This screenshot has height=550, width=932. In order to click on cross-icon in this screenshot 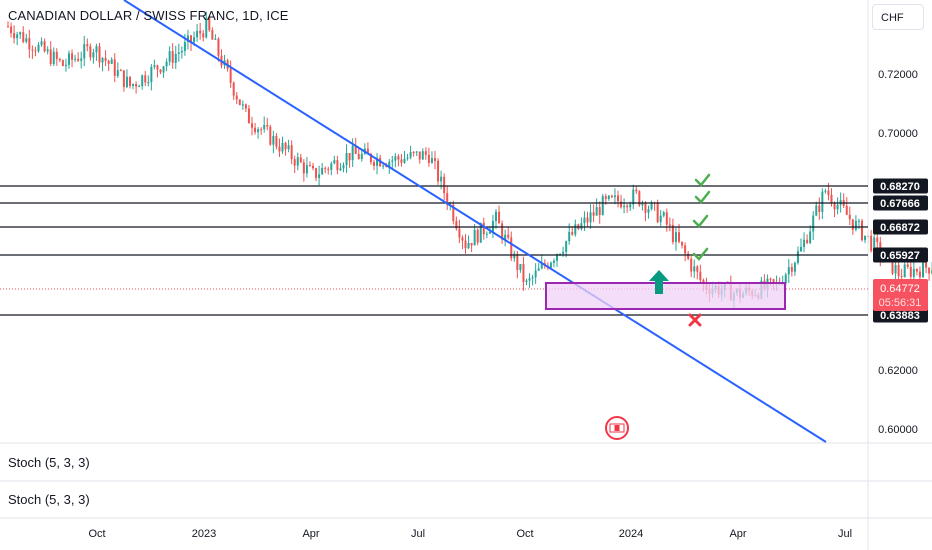, I will do `click(695, 320)`.